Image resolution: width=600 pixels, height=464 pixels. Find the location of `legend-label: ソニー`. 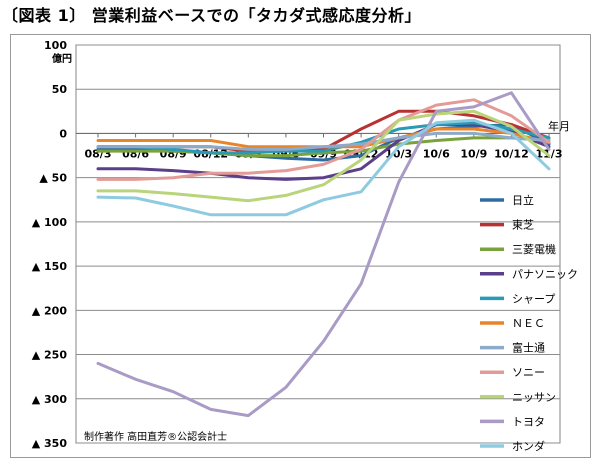

legend-label: ソニー is located at coordinates (528, 372).